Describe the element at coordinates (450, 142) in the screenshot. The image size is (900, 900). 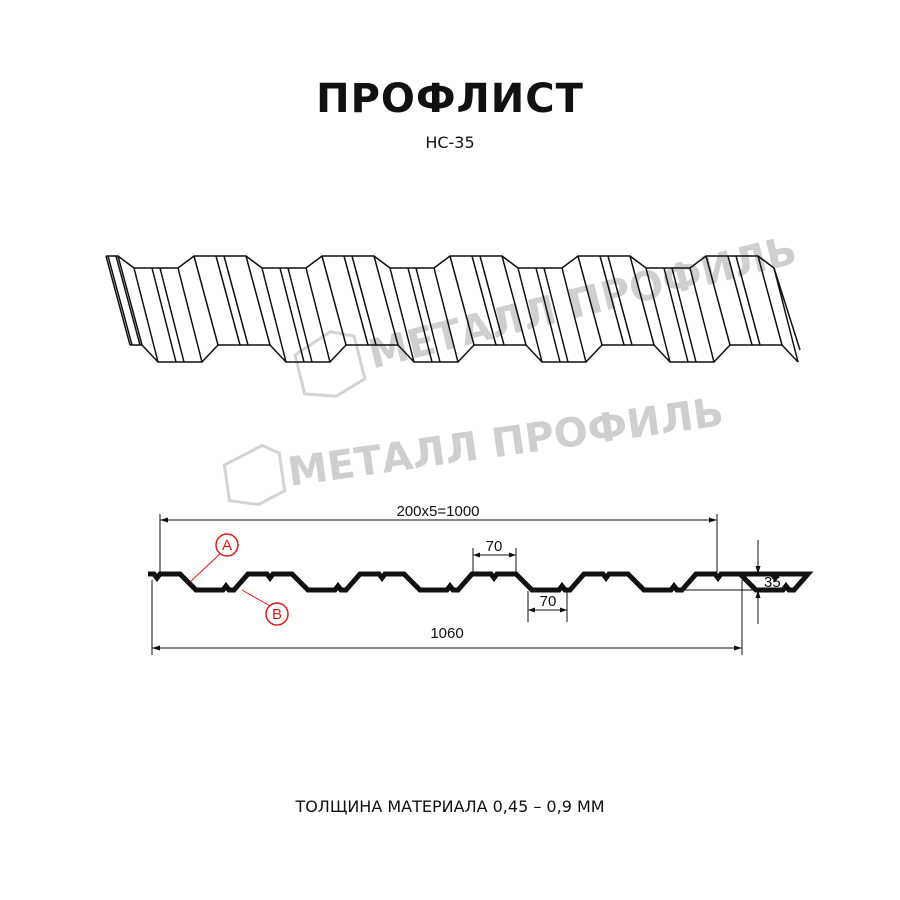
I see `model-subtitle: НС-35` at that location.